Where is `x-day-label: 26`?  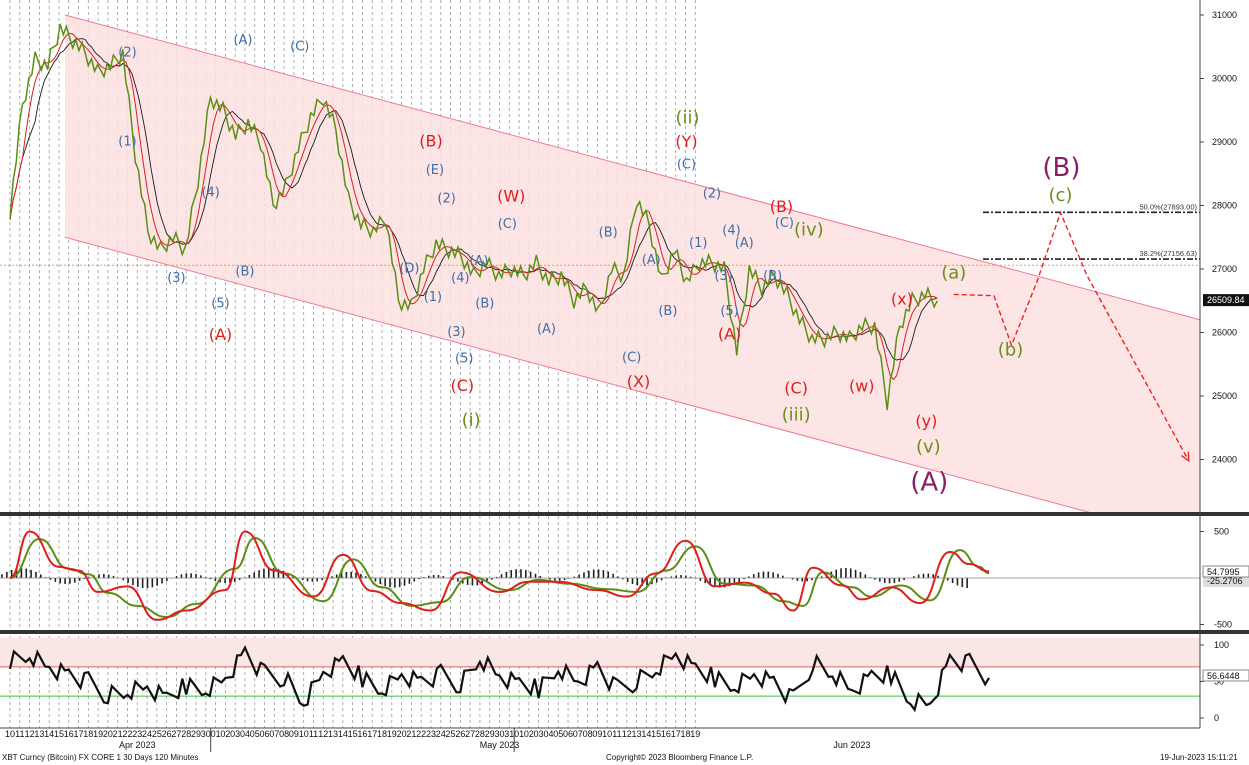 x-day-label: 26 is located at coordinates (167, 734).